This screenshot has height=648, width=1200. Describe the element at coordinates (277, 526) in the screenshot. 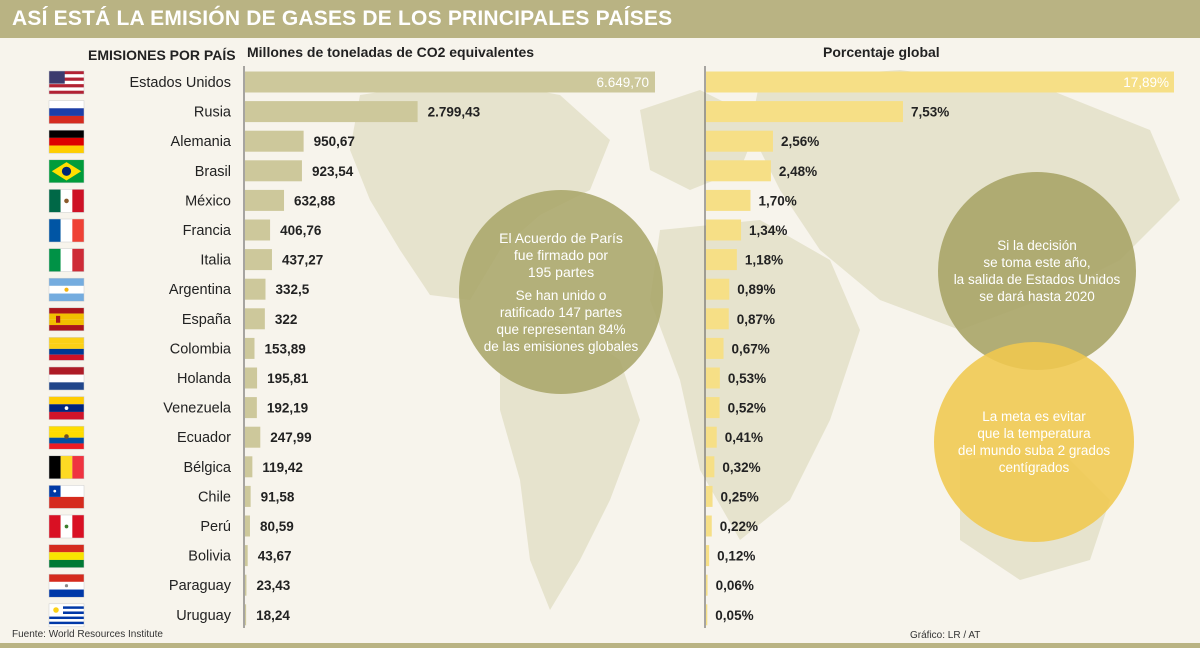

I see `emissions-value-label: 80,59` at that location.